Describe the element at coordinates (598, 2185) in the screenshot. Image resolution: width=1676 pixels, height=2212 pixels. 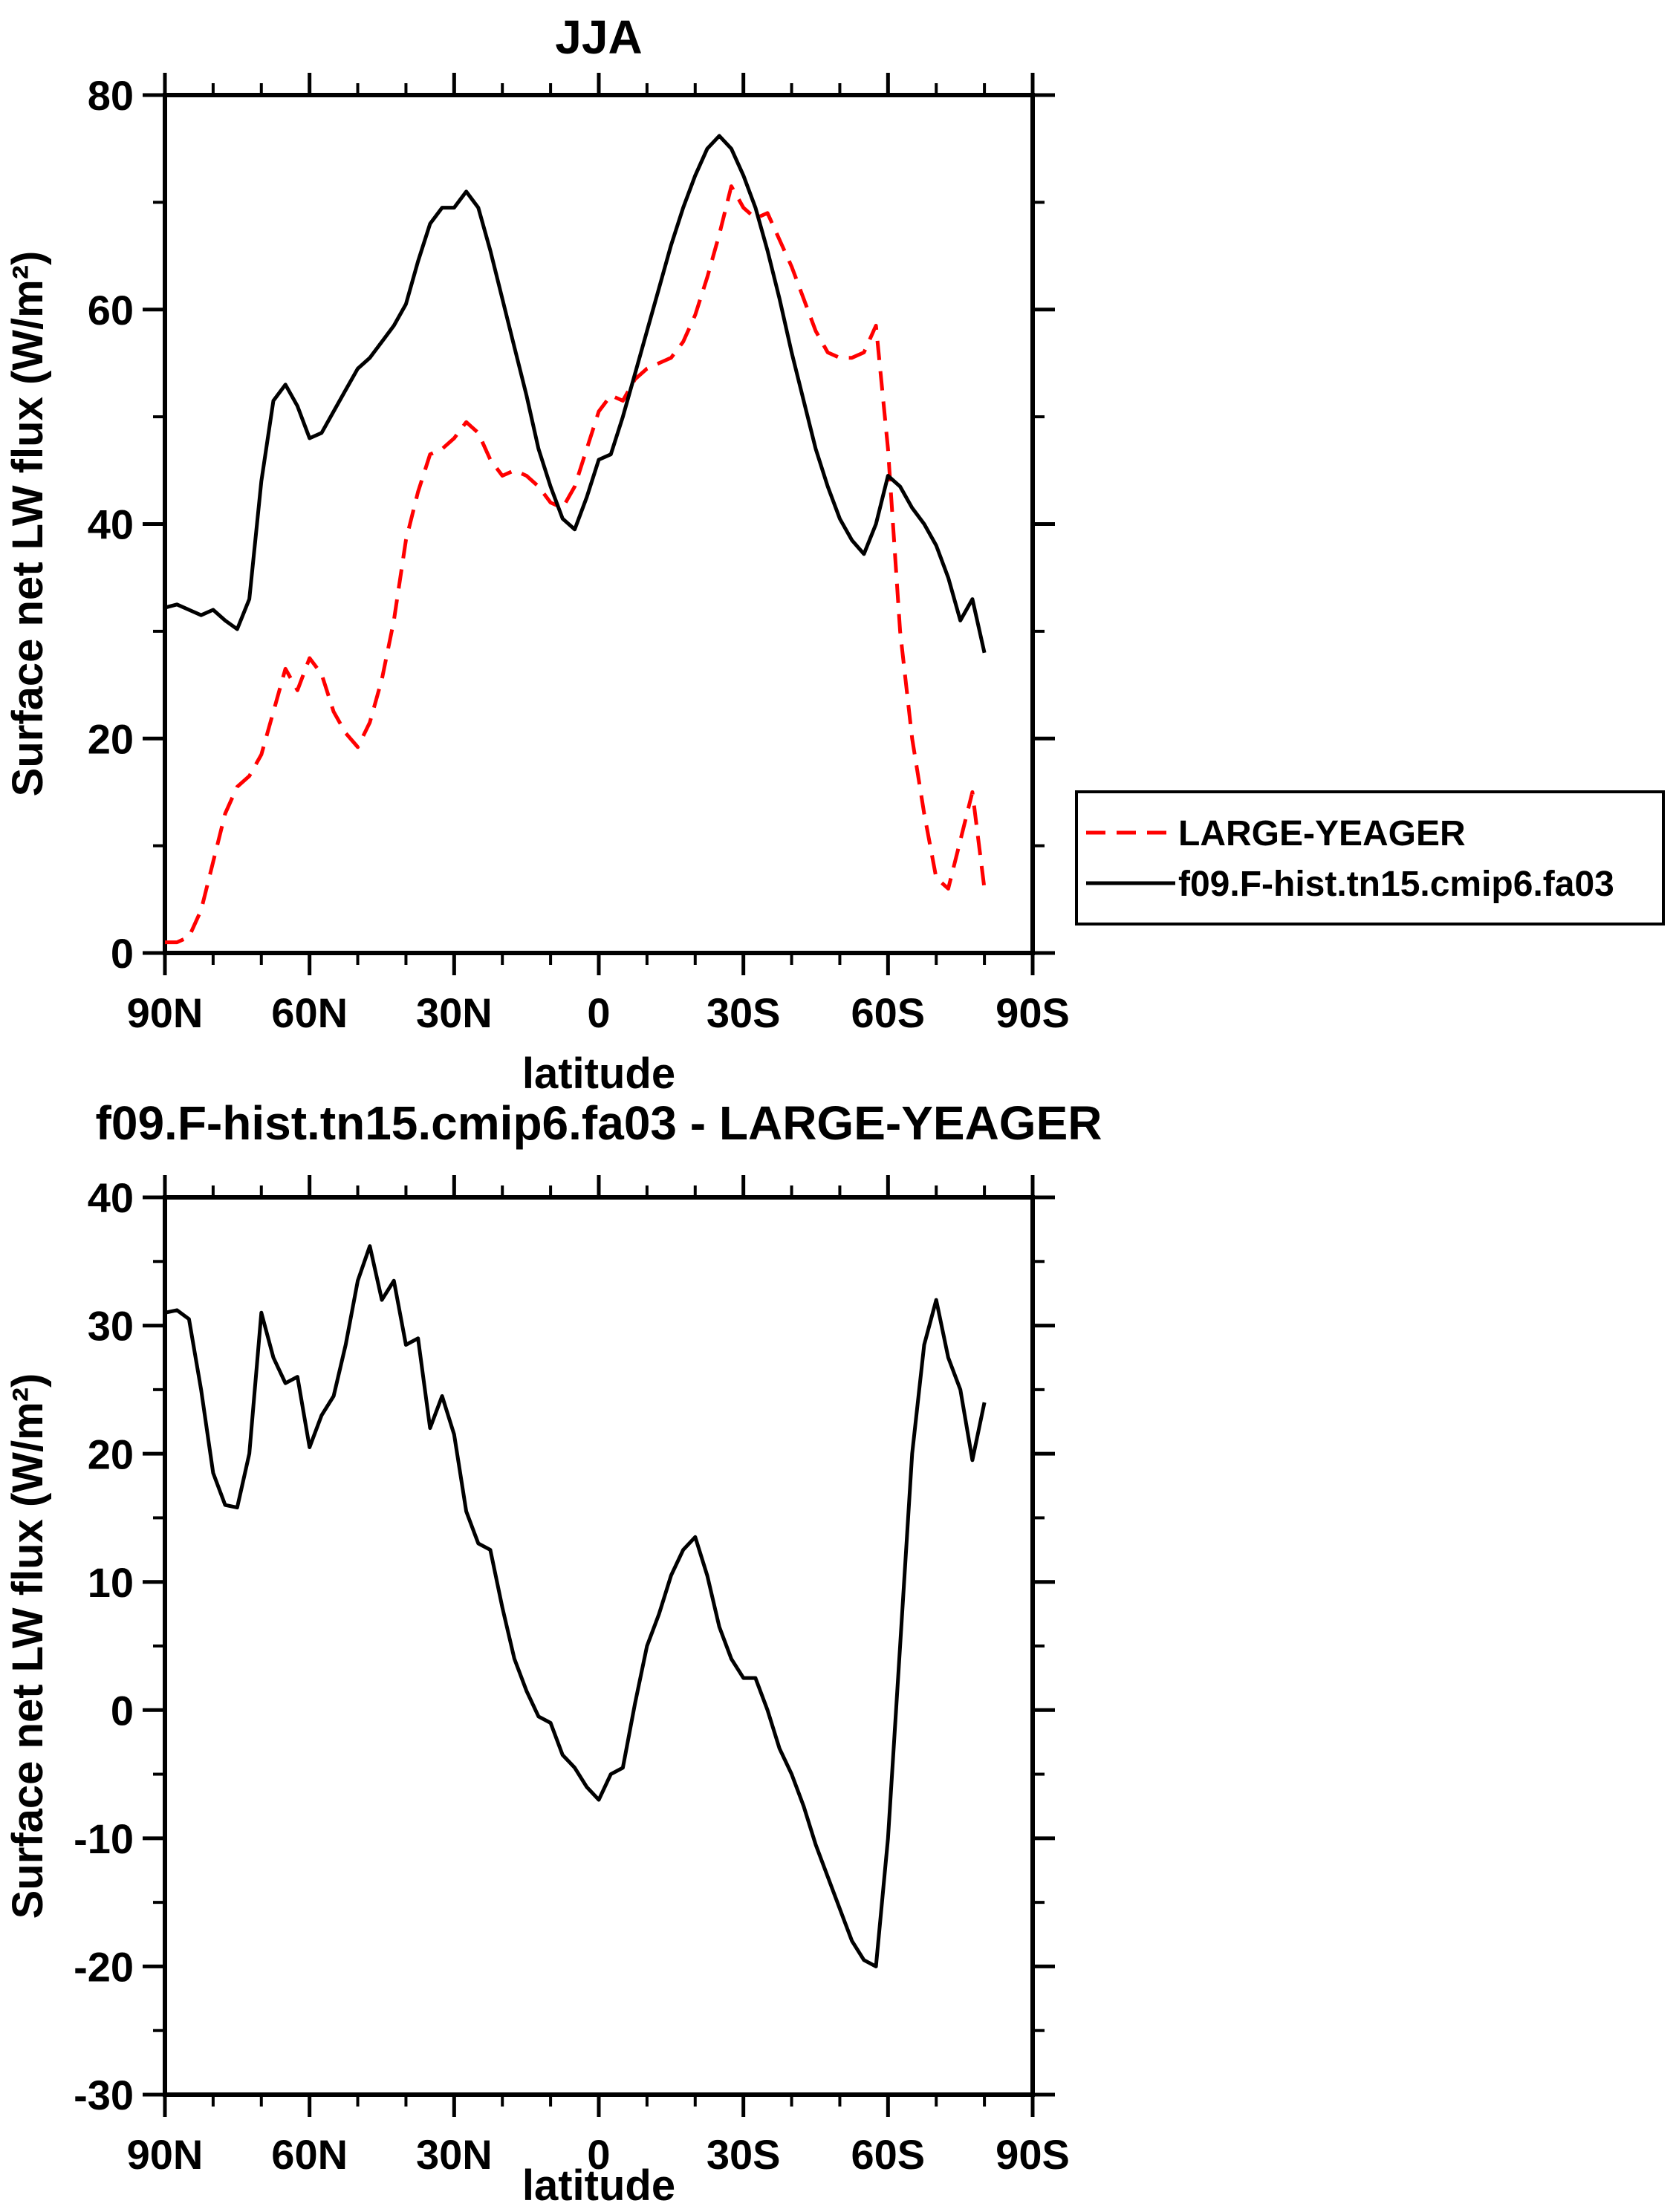
I see `bottom-xaxis-label: latitude` at that location.